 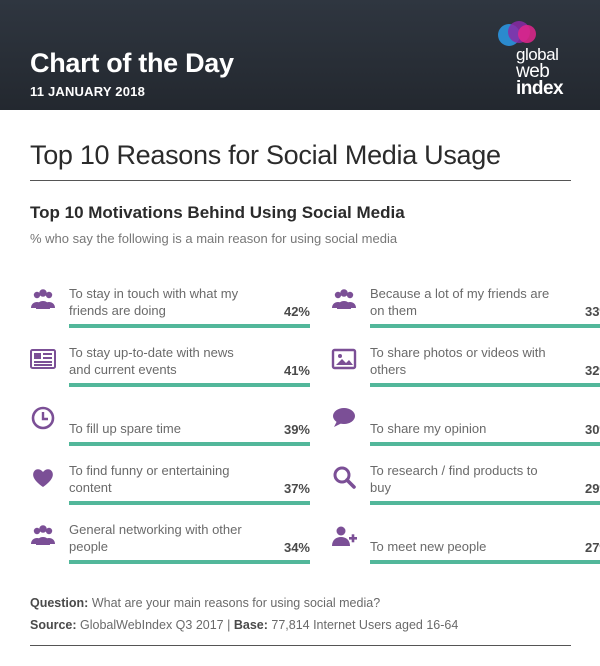 What do you see at coordinates (428, 428) in the screenshot?
I see `bar-label: To share my opinion` at bounding box center [428, 428].